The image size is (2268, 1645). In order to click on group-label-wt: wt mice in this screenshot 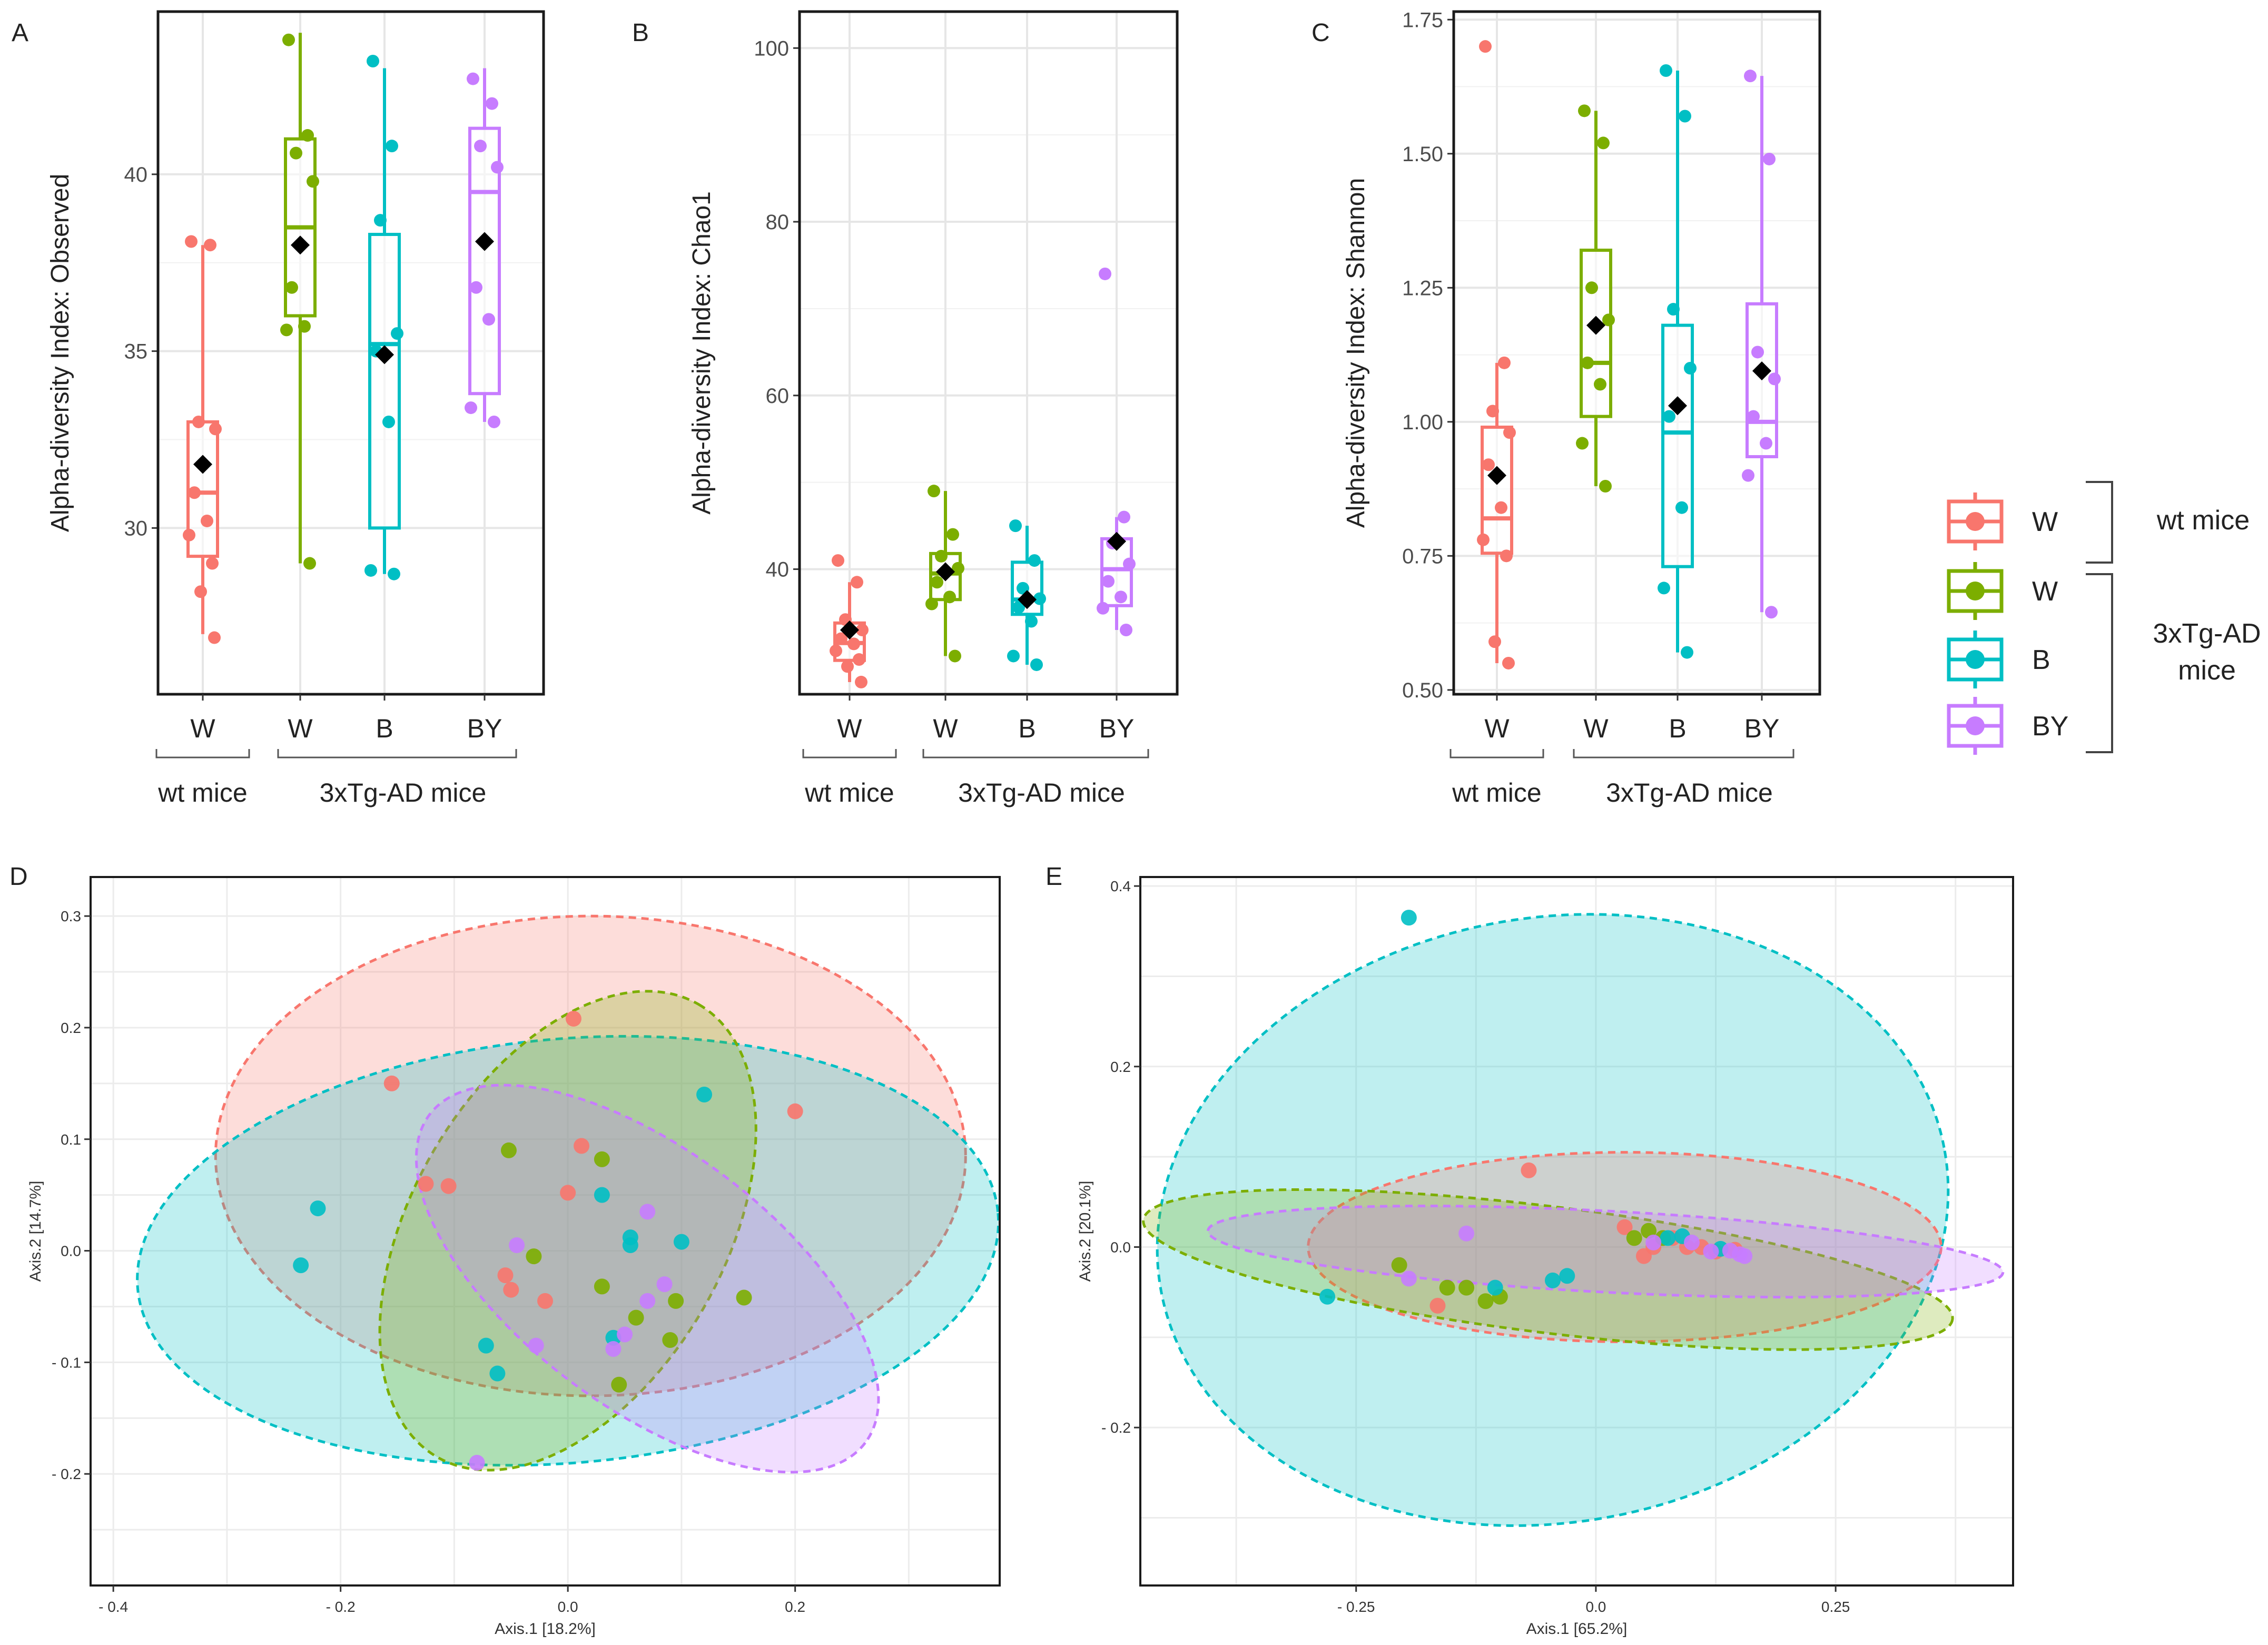, I will do `click(849, 792)`.